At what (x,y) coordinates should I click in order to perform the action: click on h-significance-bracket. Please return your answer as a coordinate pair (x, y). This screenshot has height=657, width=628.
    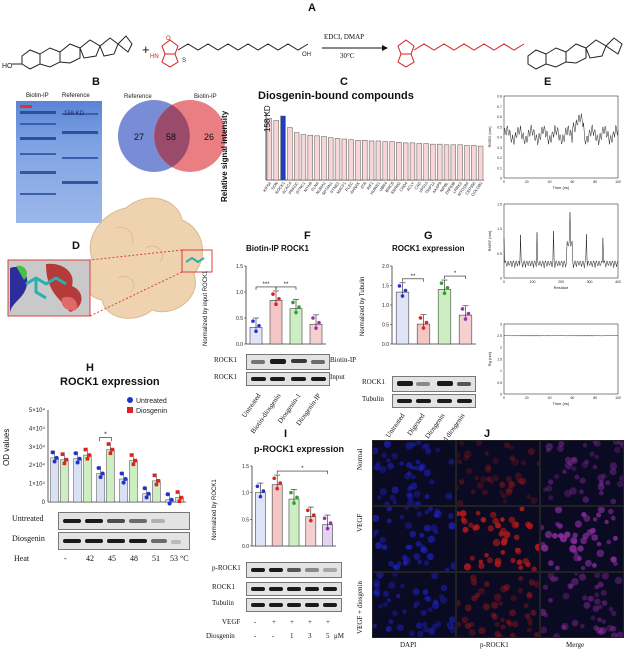
    Looking at the image, I should click on (105, 439).